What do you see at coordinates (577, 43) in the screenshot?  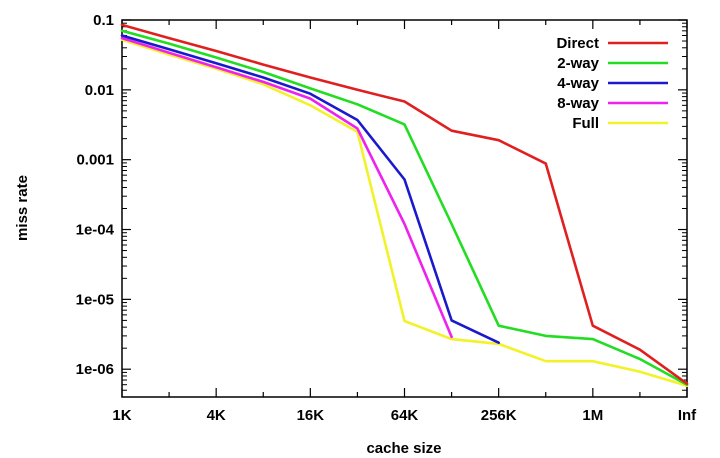 I see `legend-label-direct: Direct` at bounding box center [577, 43].